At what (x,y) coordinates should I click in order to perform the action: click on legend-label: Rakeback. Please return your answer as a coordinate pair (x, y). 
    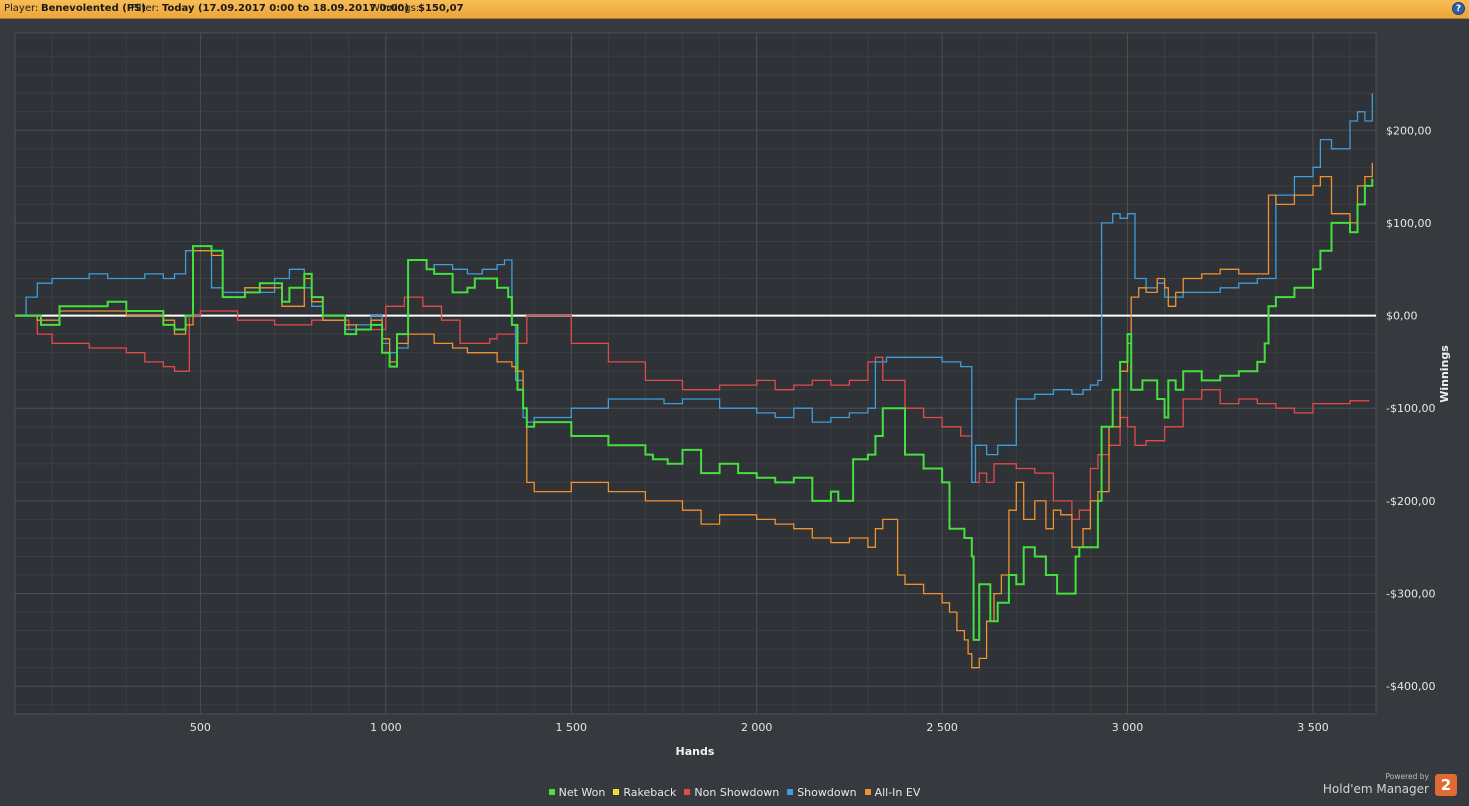
    Looking at the image, I should click on (650, 792).